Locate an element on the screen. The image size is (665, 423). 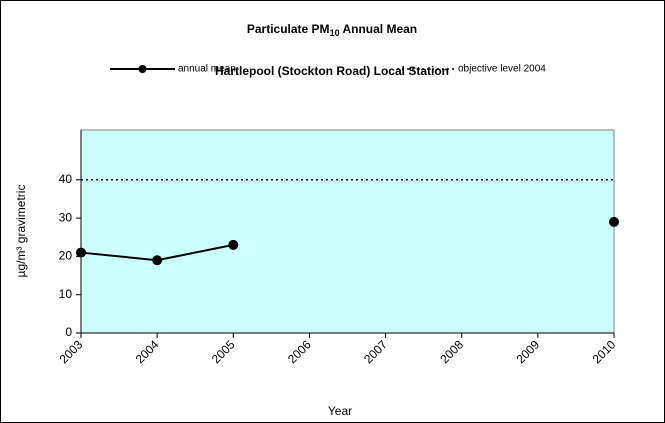
y-axis-label: µg/m³ gravimetric is located at coordinates (21, 231).